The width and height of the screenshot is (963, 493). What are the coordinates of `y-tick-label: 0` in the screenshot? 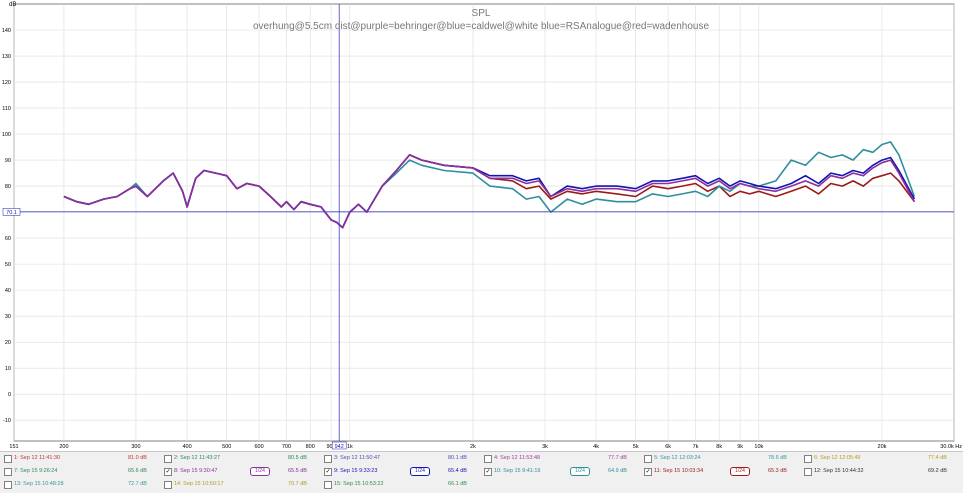 It's located at (9, 395).